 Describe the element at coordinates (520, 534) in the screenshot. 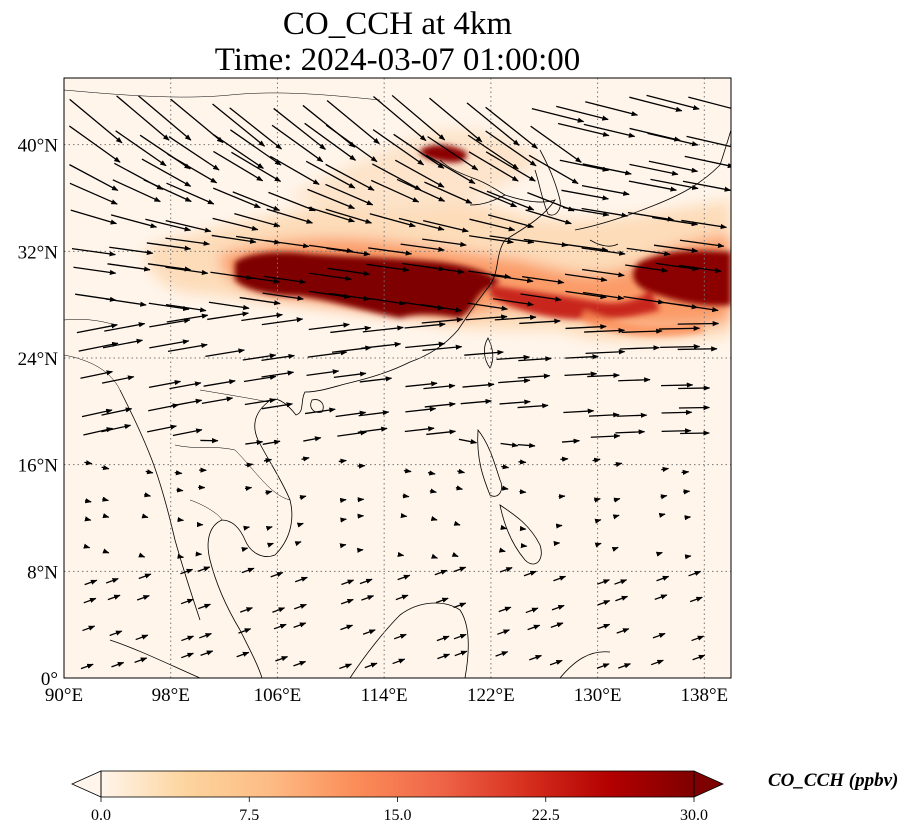

I see `philippines-south` at that location.